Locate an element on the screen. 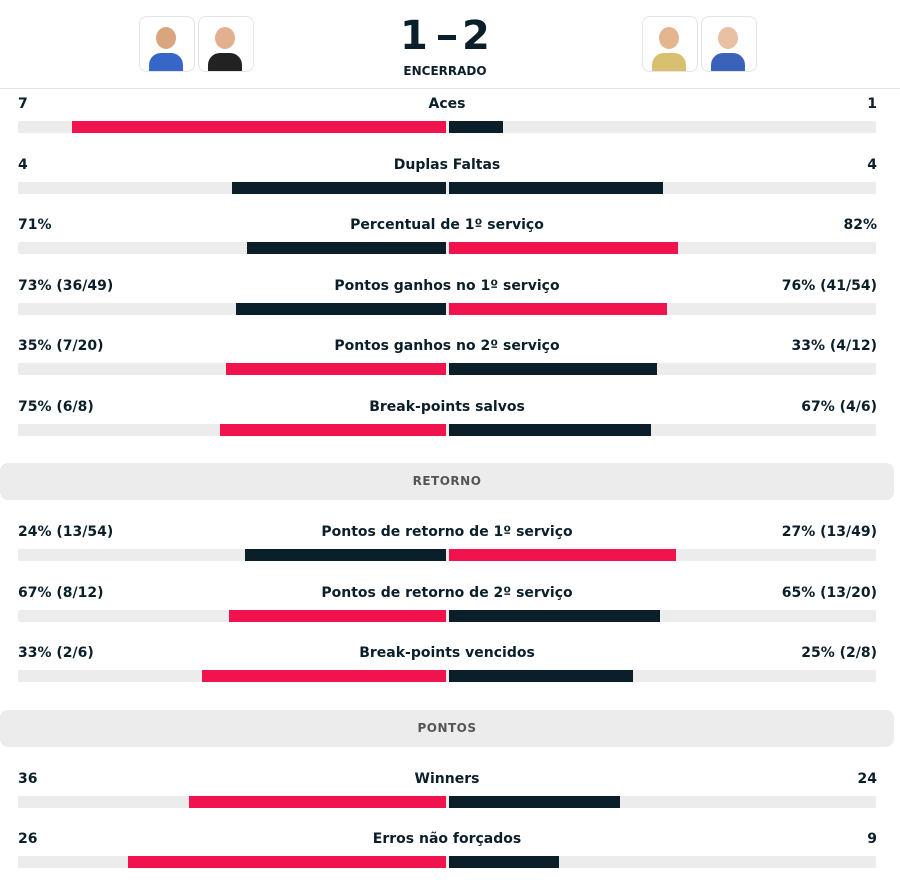 The width and height of the screenshot is (900, 887). home-value: 24% (13/54) is located at coordinates (66, 532).